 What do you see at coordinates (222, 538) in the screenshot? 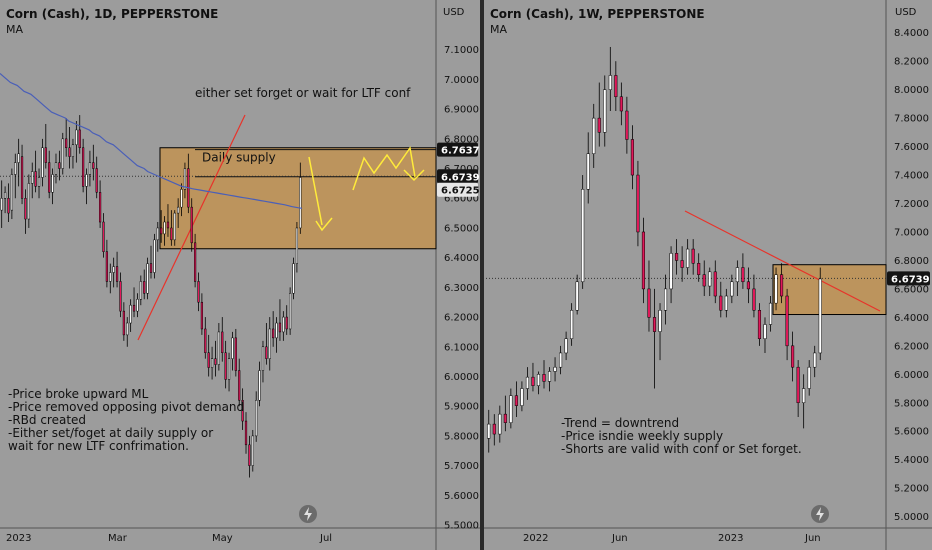
I see `time-label: May` at bounding box center [222, 538].